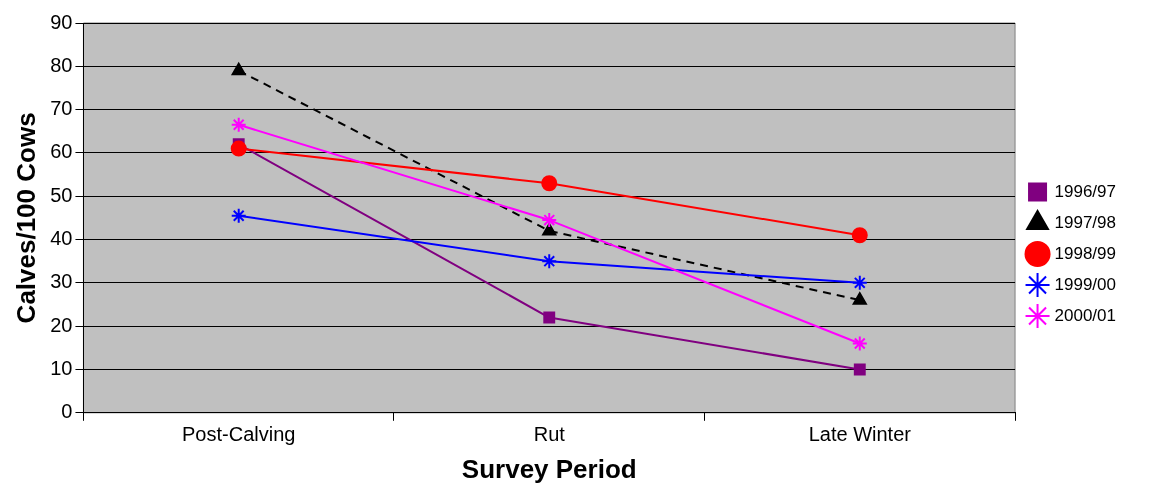 This screenshot has width=1154, height=498. I want to click on x-axis-title: Survey Period, so click(549, 468).